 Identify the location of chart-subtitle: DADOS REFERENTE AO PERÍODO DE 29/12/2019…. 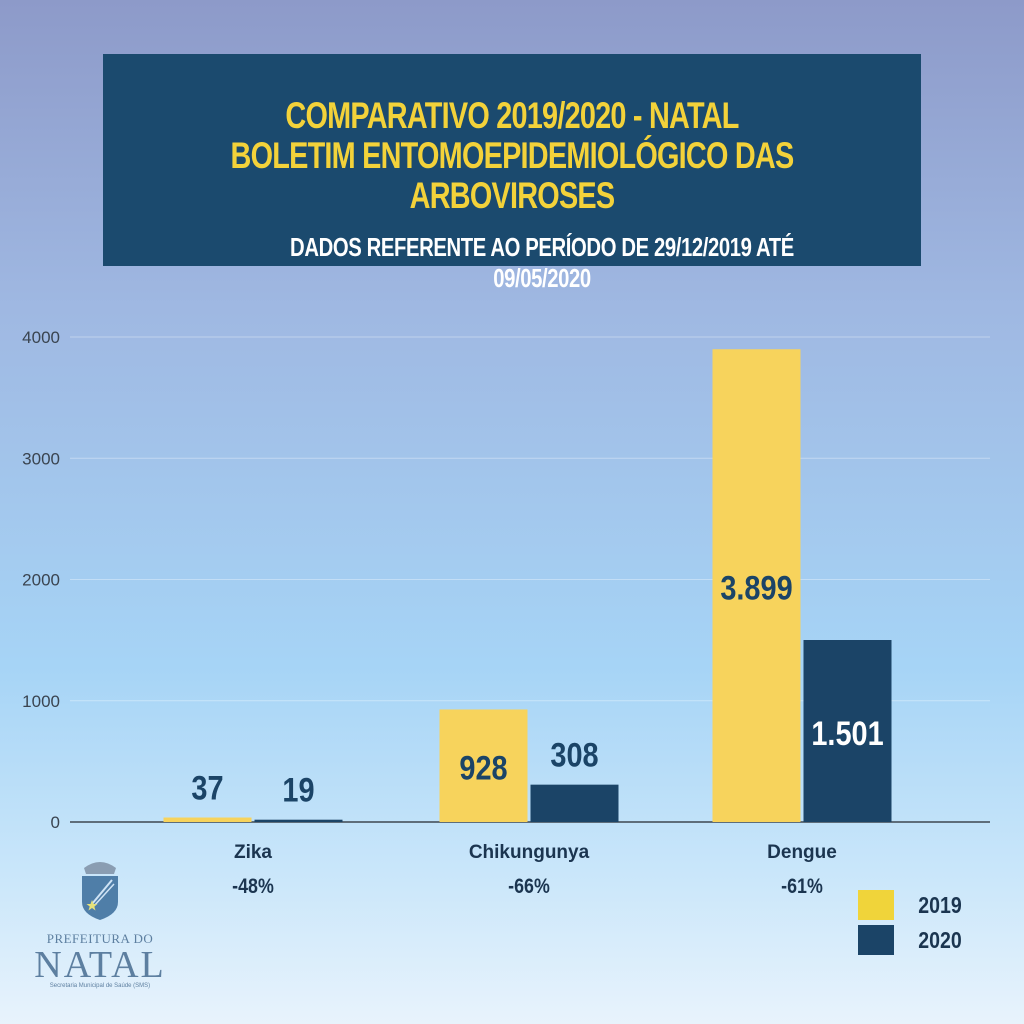
(542, 262).